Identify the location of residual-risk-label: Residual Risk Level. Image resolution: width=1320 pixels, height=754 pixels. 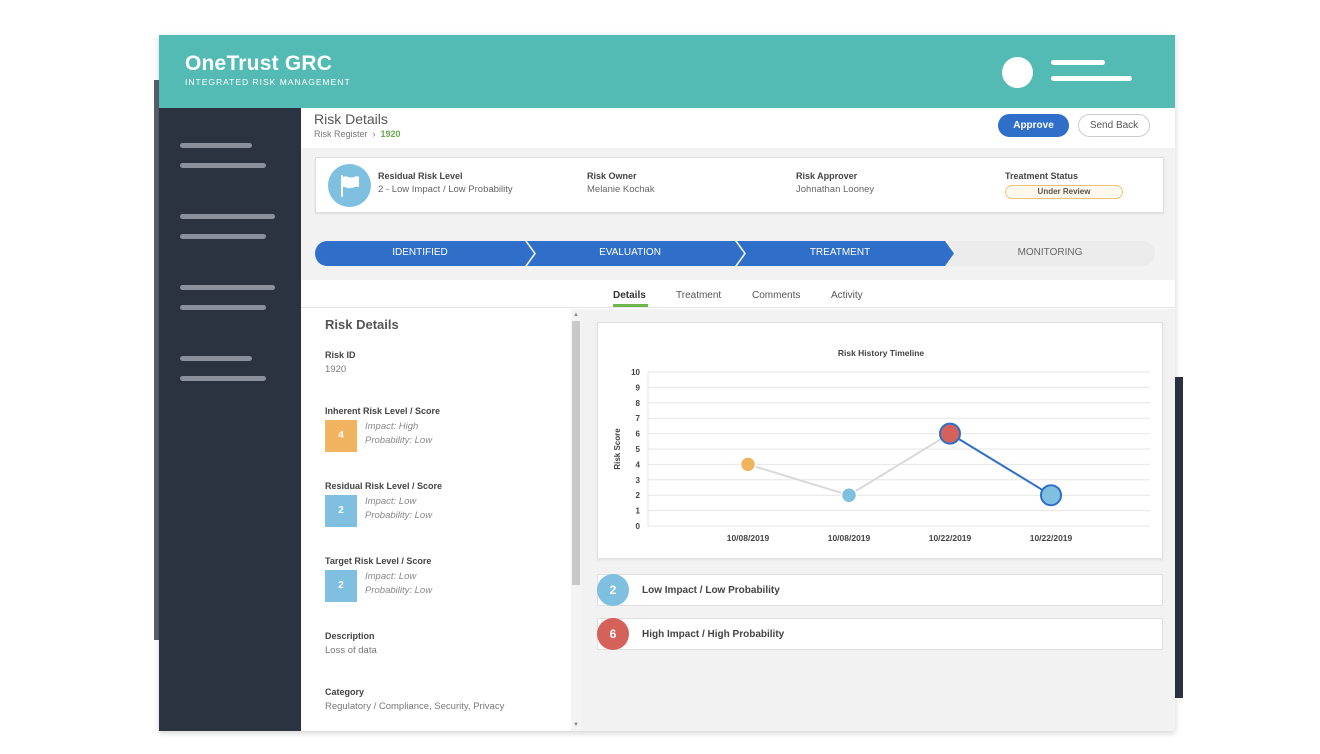
(420, 176).